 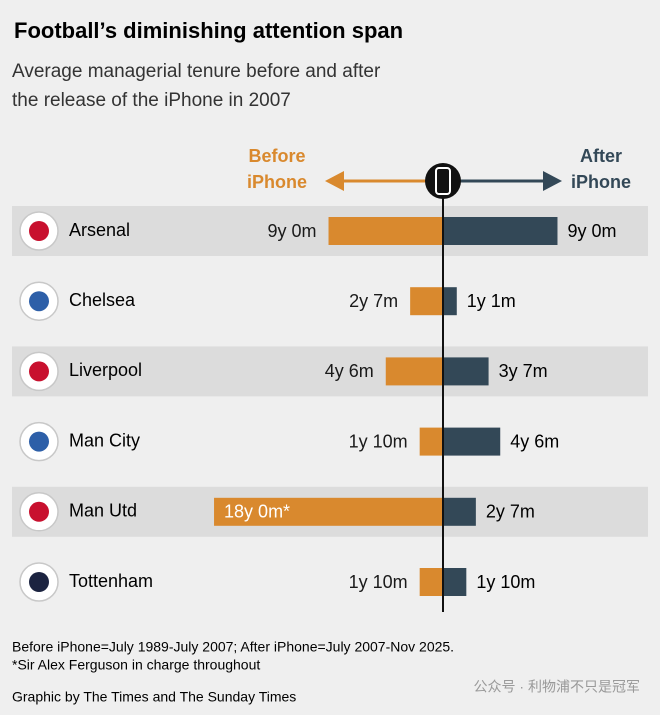 What do you see at coordinates (277, 169) in the screenshot?
I see `legend-label: Before iPhone` at bounding box center [277, 169].